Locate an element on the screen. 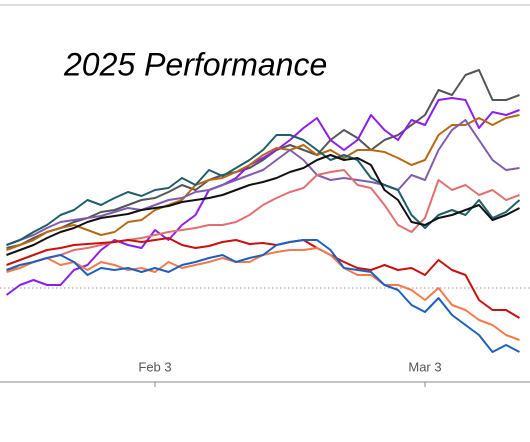 The height and width of the screenshot is (442, 530). chart-title: 2025 Performance is located at coordinates (195, 64).